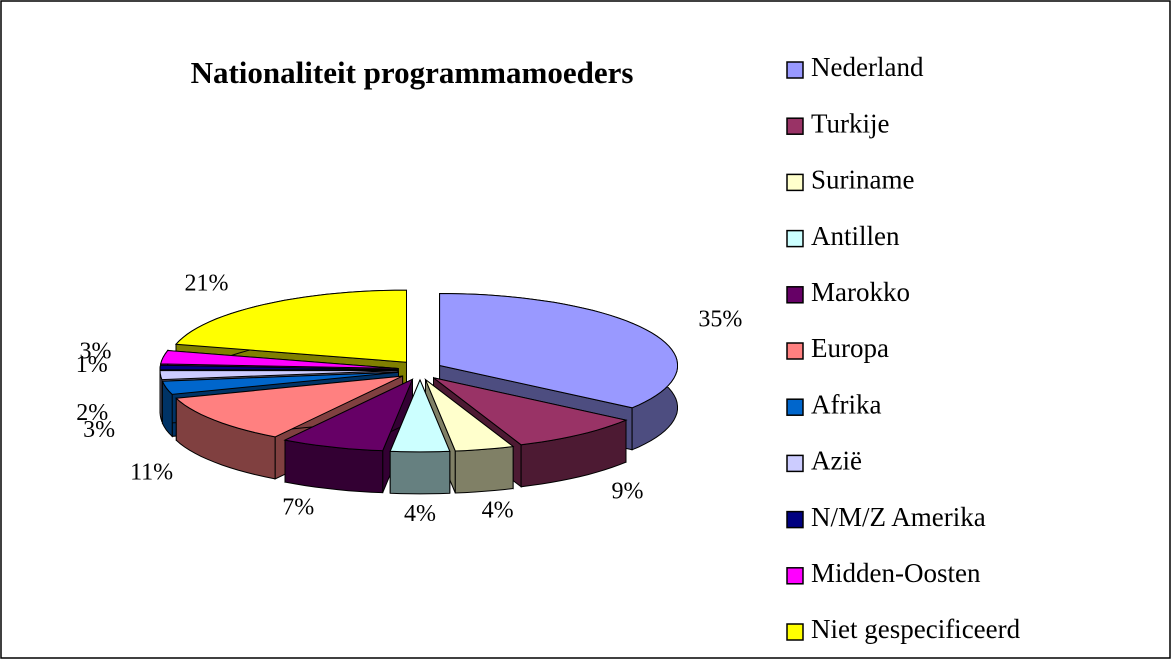  Describe the element at coordinates (298, 508) in the screenshot. I see `data-label: 7%` at that location.